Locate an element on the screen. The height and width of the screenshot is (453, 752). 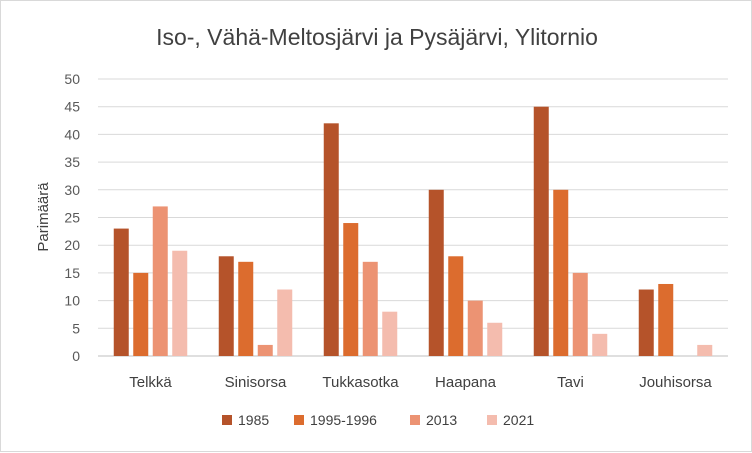
y-axis-label: Parimäärä is located at coordinates (43, 217).